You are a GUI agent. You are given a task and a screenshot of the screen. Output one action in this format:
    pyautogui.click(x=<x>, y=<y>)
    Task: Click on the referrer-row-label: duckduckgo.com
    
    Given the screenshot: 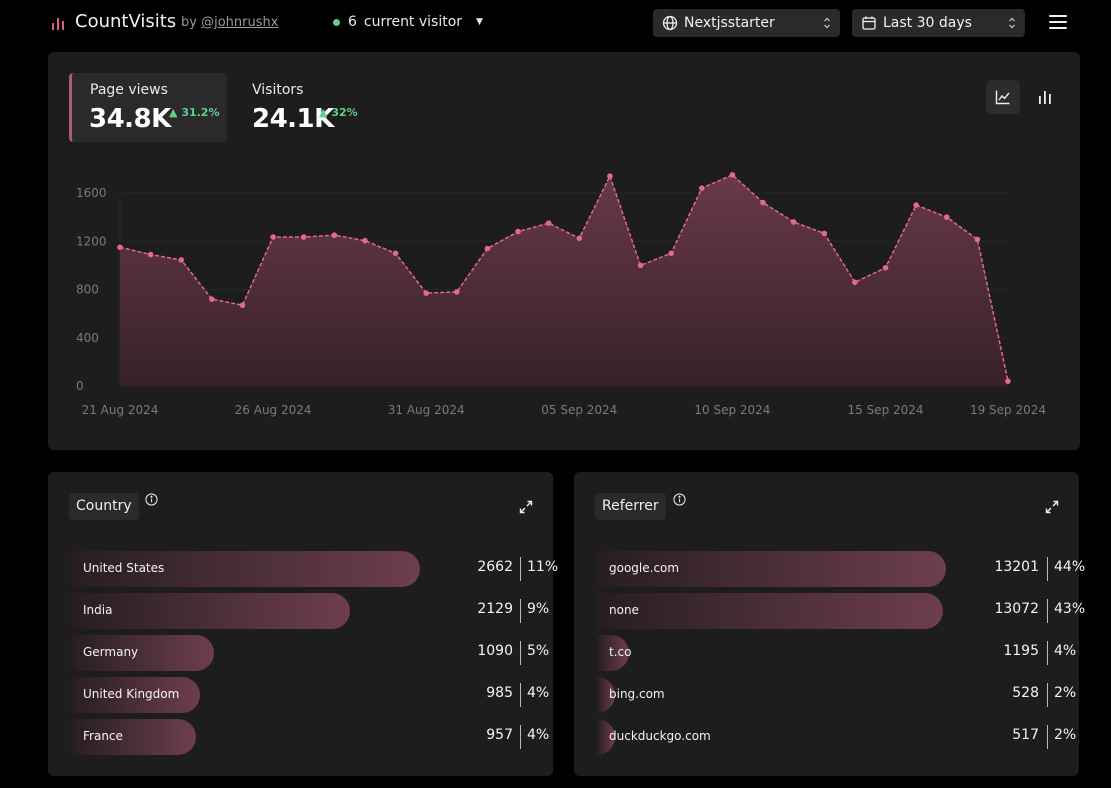 What is the action you would take?
    pyautogui.click(x=660, y=736)
    